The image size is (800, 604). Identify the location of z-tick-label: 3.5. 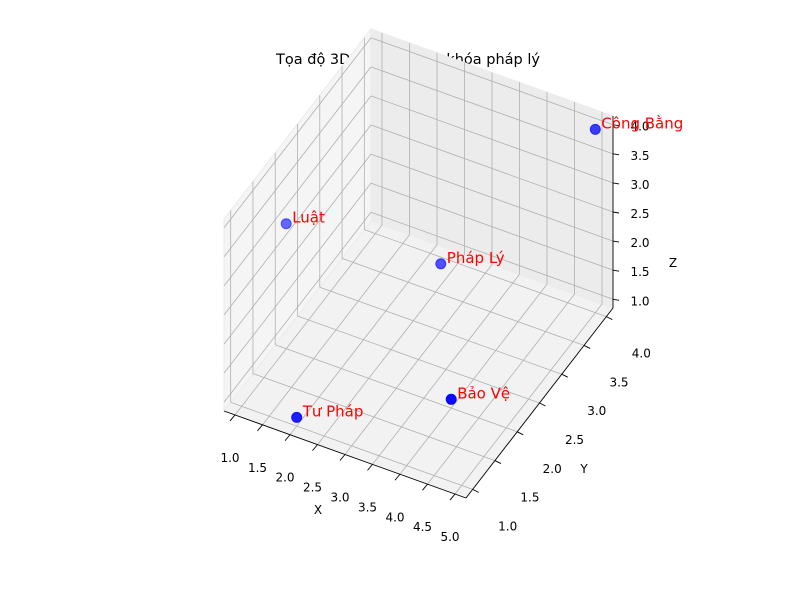
(639, 156).